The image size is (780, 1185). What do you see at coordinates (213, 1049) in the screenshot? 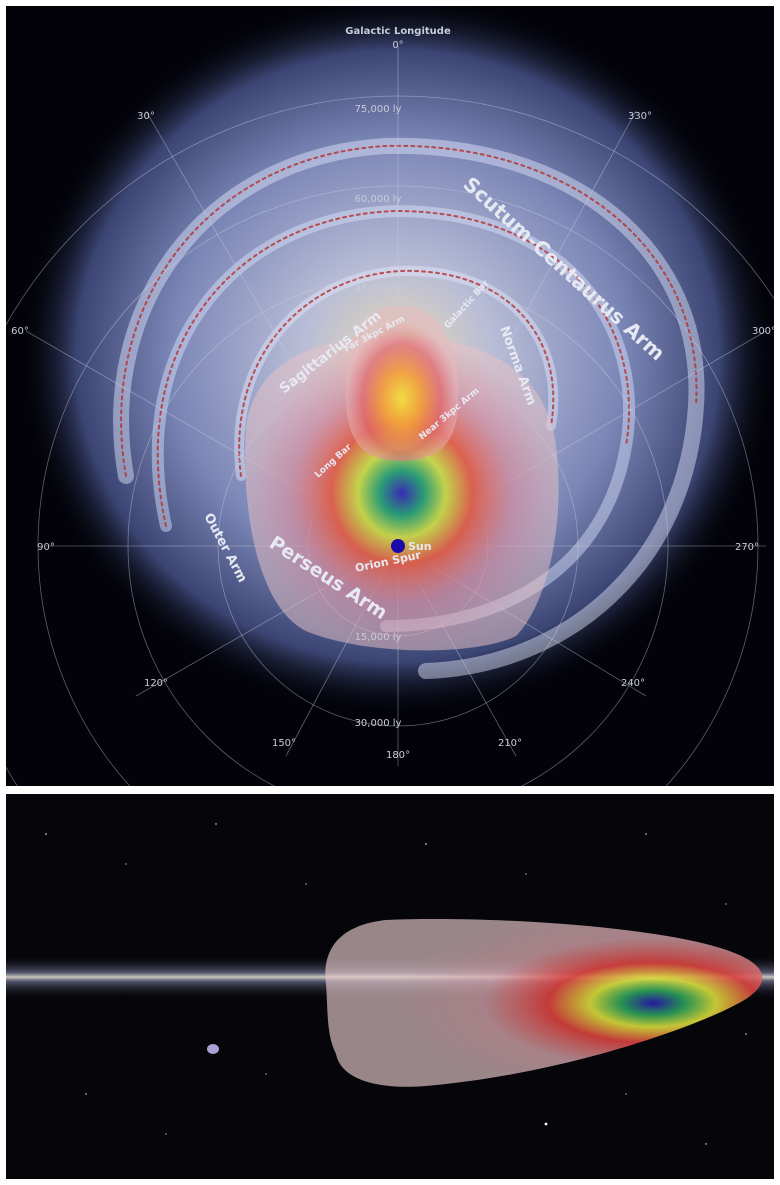
I see `satellite-galaxy` at bounding box center [213, 1049].